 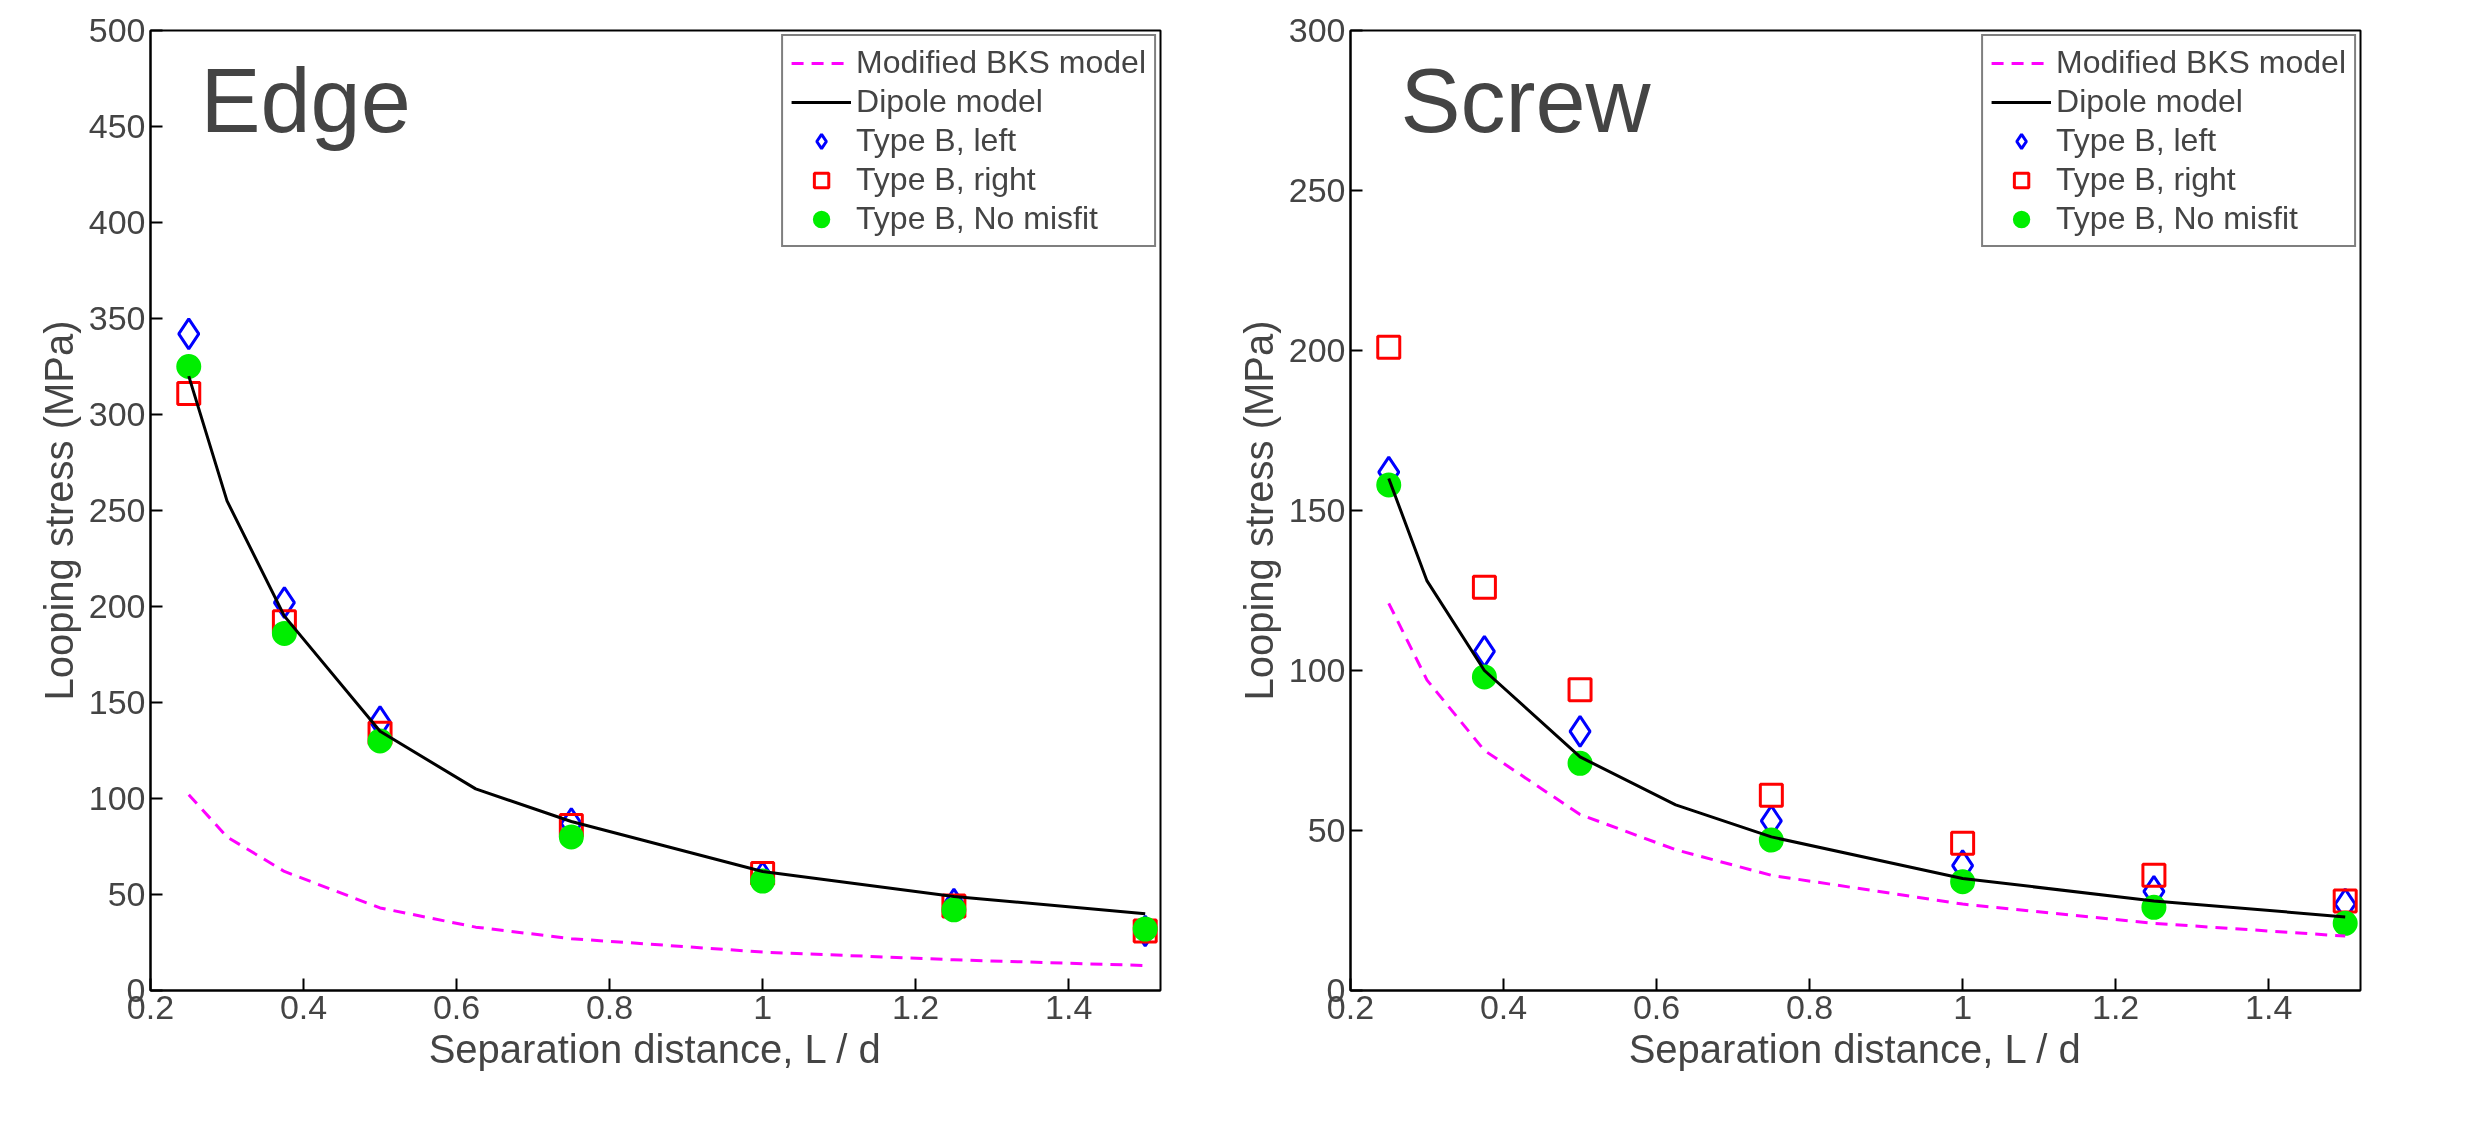 I want to click on annotation: Edge, so click(x=305, y=100).